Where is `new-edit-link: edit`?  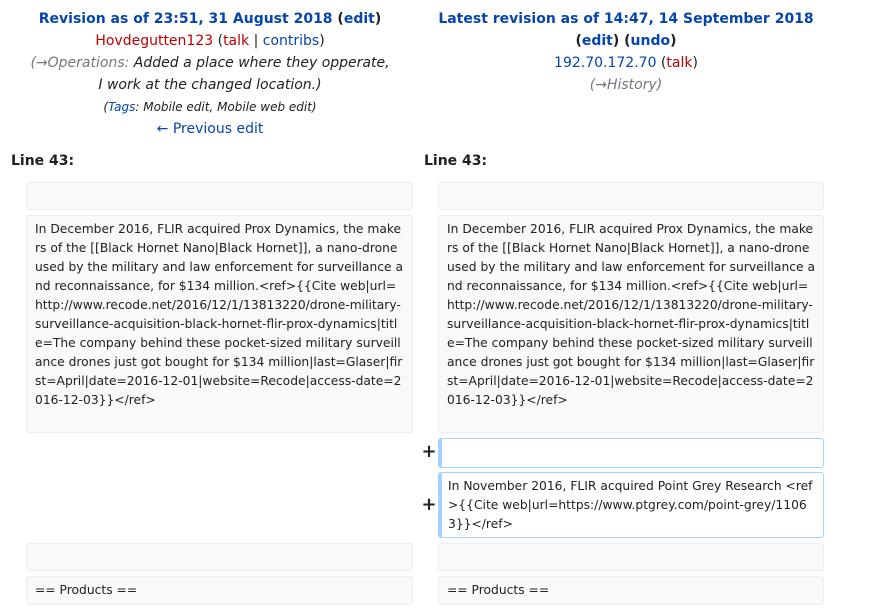 new-edit-link: edit is located at coordinates (597, 41).